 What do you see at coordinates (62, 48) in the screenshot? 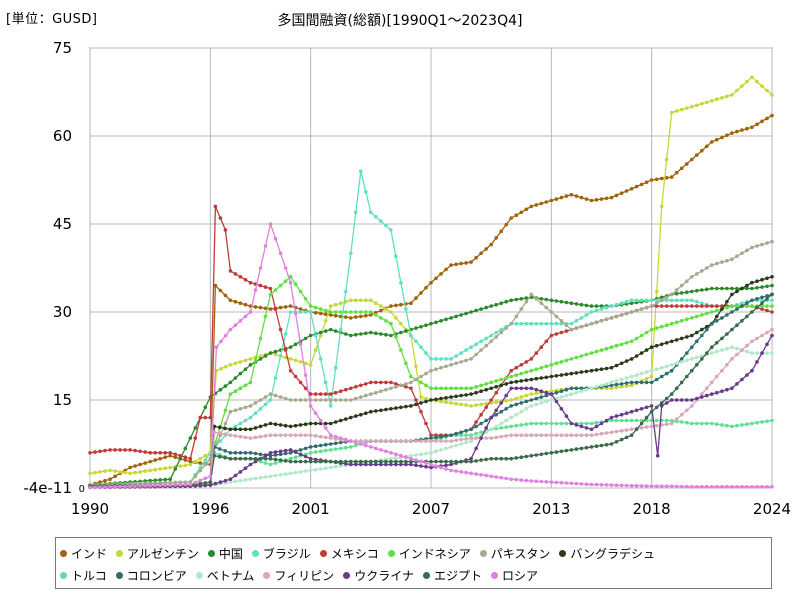
I see `y-tick-label: 75` at bounding box center [62, 48].